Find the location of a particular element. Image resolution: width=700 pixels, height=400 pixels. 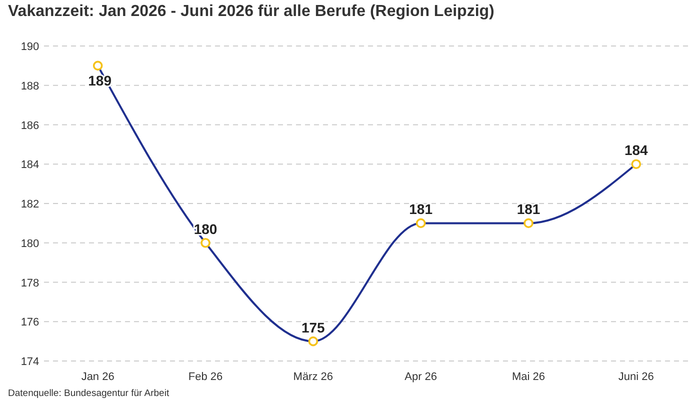

y-tick-label: 184 is located at coordinates (30, 165).